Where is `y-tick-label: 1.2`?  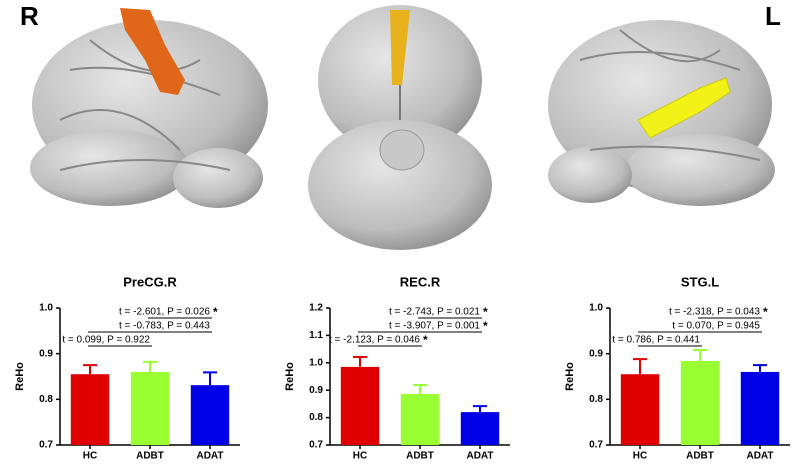
y-tick-label: 1.2 is located at coordinates (316, 308).